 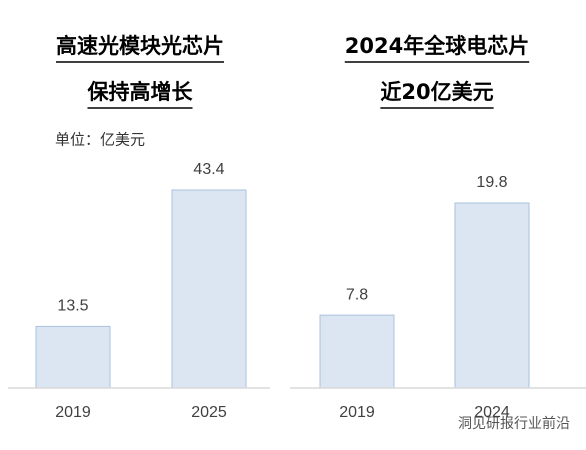 I want to click on x-tick-label: 2025, so click(x=209, y=412).